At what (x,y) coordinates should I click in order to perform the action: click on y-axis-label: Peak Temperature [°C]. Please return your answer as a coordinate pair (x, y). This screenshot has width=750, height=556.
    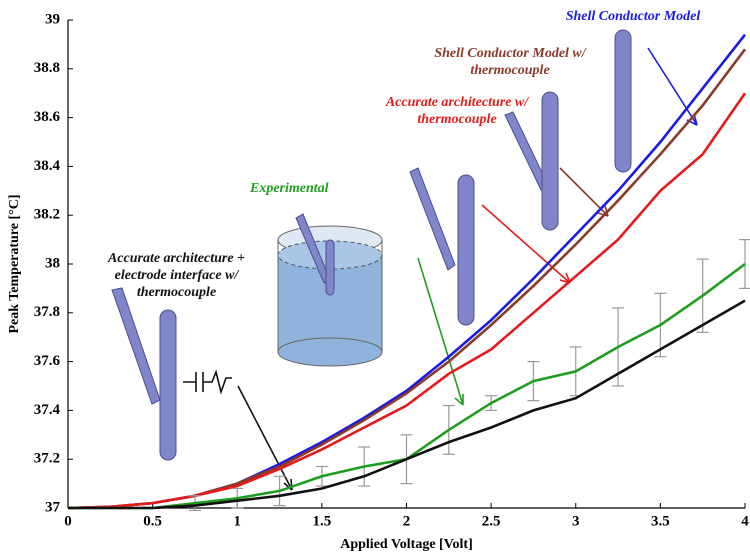
    Looking at the image, I should click on (14, 263).